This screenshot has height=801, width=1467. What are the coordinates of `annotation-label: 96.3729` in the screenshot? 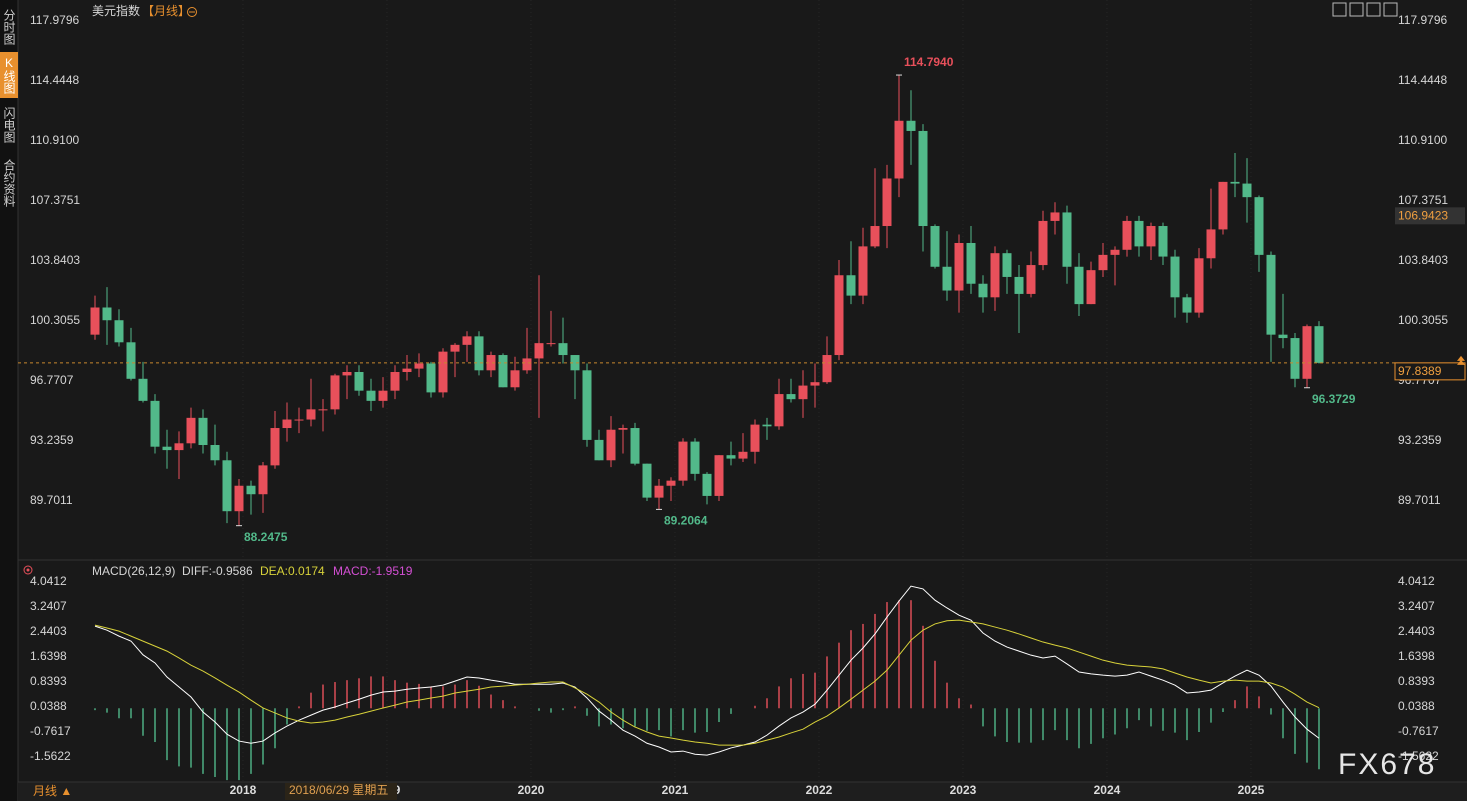 It's located at (1334, 399).